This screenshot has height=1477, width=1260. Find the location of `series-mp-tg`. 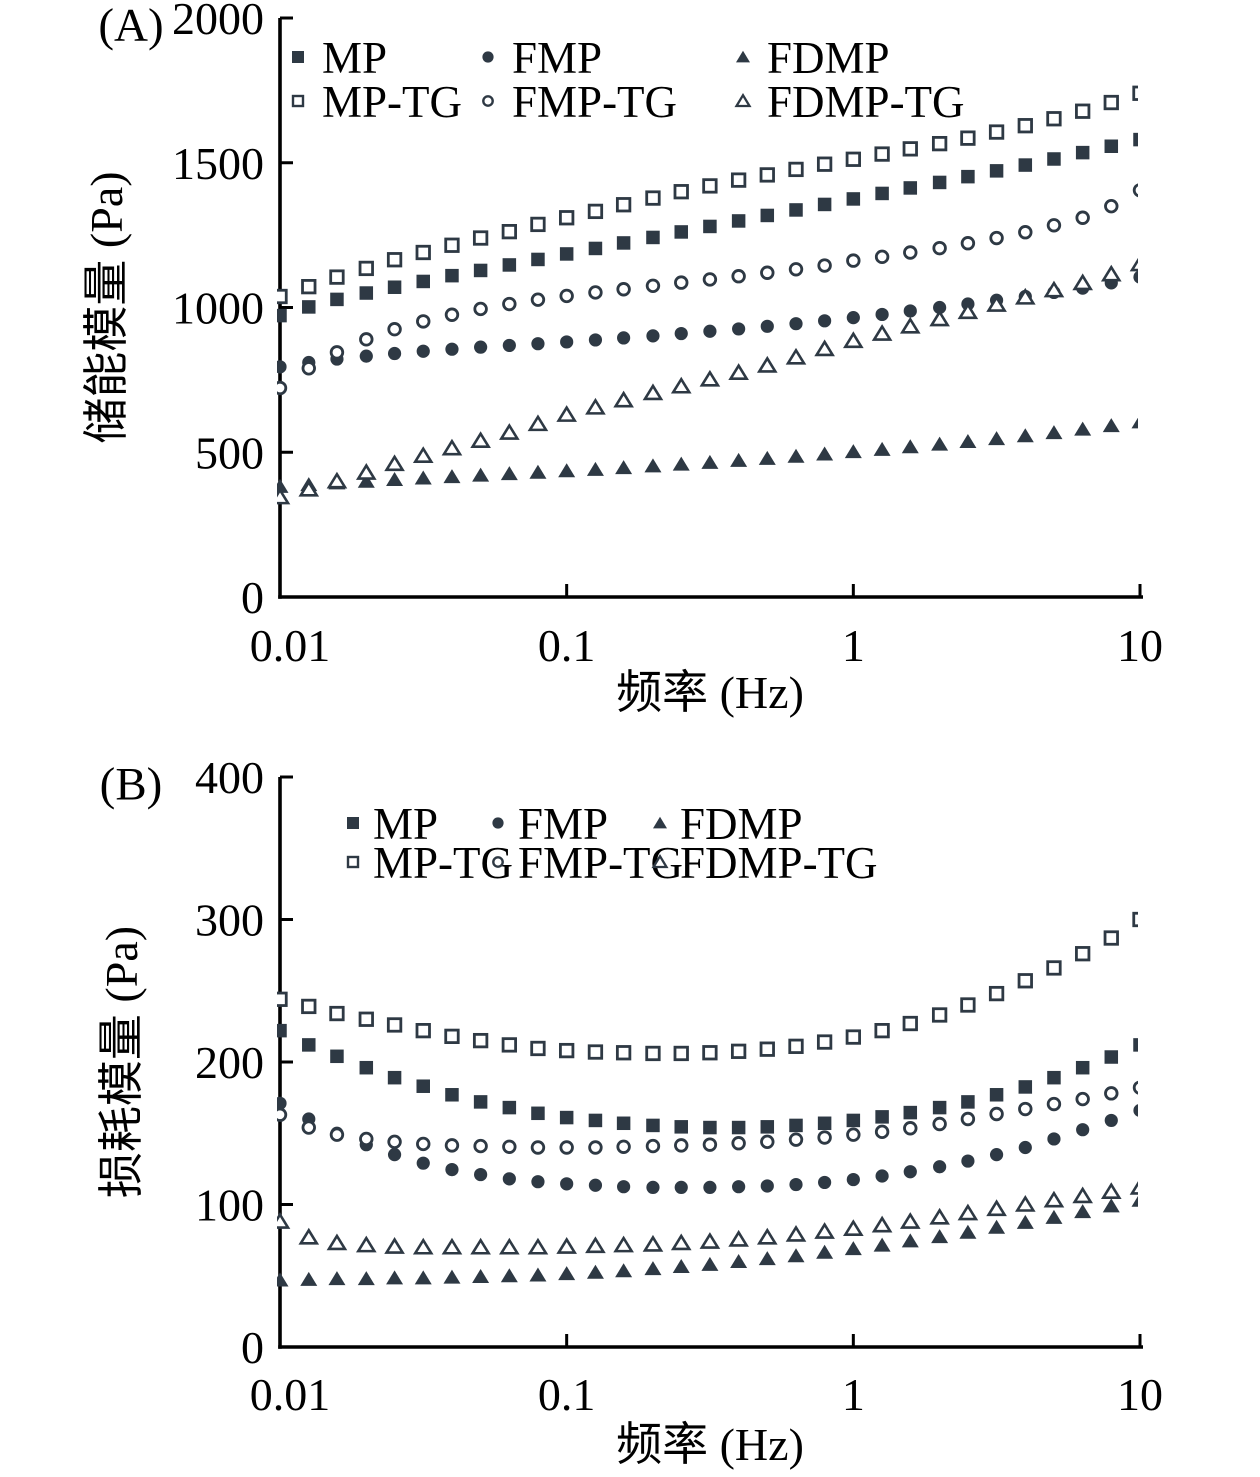

series-mp-tg is located at coordinates (707, 195).